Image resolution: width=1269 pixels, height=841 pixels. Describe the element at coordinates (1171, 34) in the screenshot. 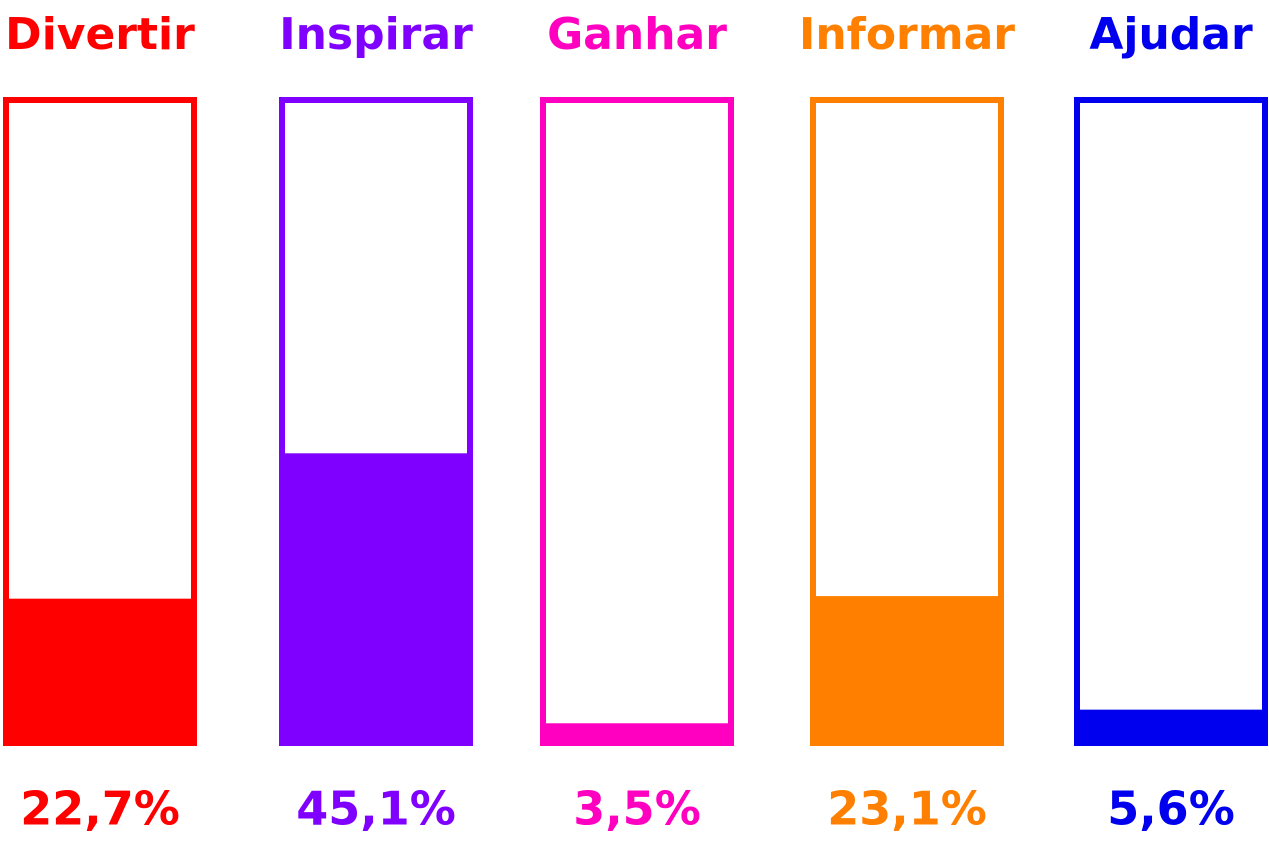

I see `category-label: Ajudar` at that location.